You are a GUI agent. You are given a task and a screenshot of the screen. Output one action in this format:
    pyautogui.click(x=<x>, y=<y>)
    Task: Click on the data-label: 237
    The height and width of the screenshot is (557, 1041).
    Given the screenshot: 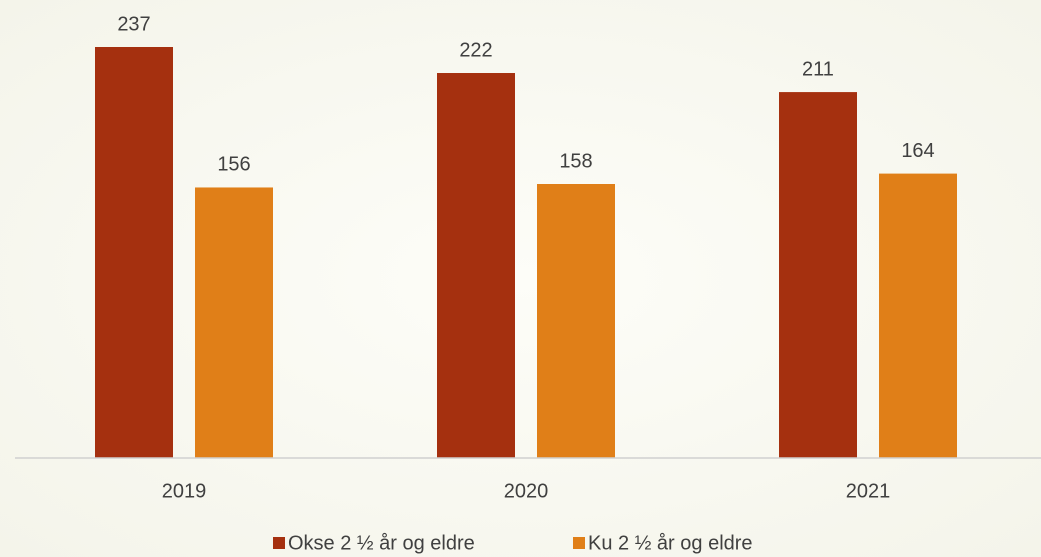 What is the action you would take?
    pyautogui.click(x=133, y=24)
    